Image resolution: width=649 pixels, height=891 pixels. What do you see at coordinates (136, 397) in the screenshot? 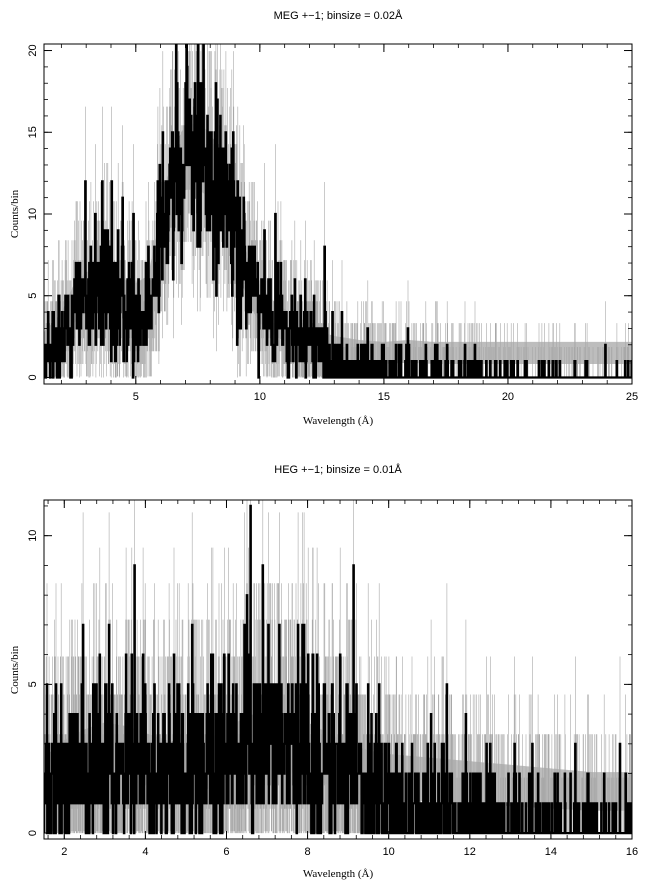
I see `x-tick-label: 5` at bounding box center [136, 397].